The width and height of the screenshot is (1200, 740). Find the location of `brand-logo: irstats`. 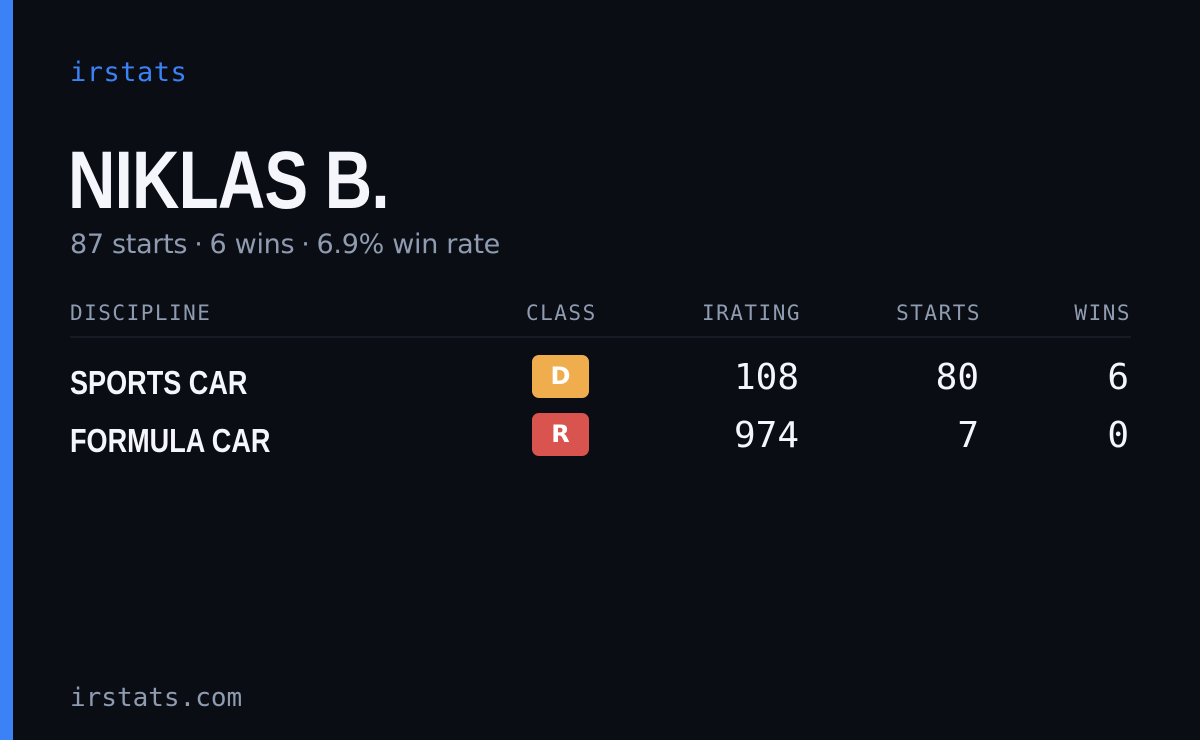

brand-logo: irstats is located at coordinates (129, 72).